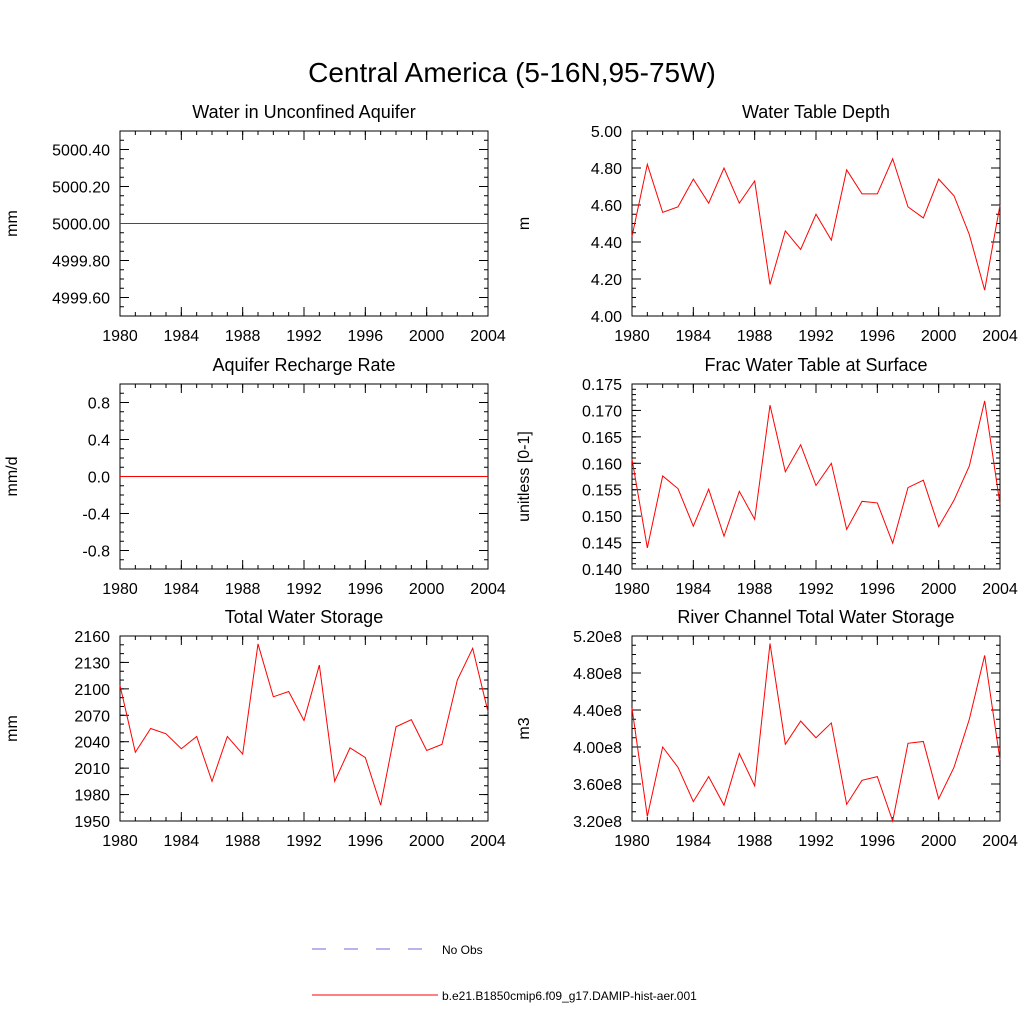 Image resolution: width=1024 pixels, height=1024 pixels. What do you see at coordinates (602, 517) in the screenshot?
I see `y-tick-label: 0.150` at bounding box center [602, 517].